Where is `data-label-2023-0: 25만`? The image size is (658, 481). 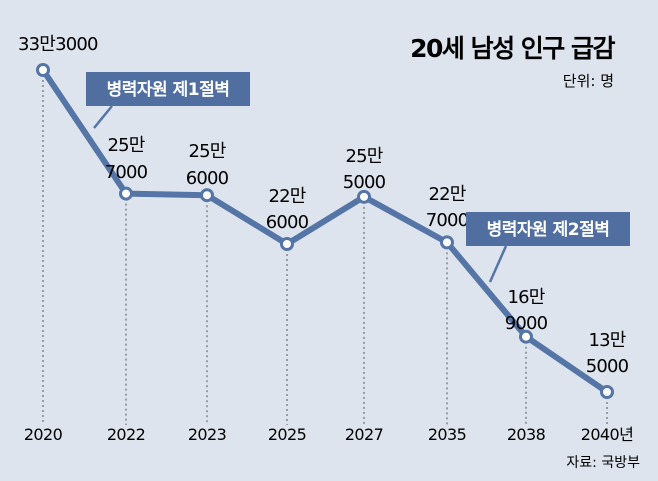 data-label-2023-0: 25만 is located at coordinates (206, 151).